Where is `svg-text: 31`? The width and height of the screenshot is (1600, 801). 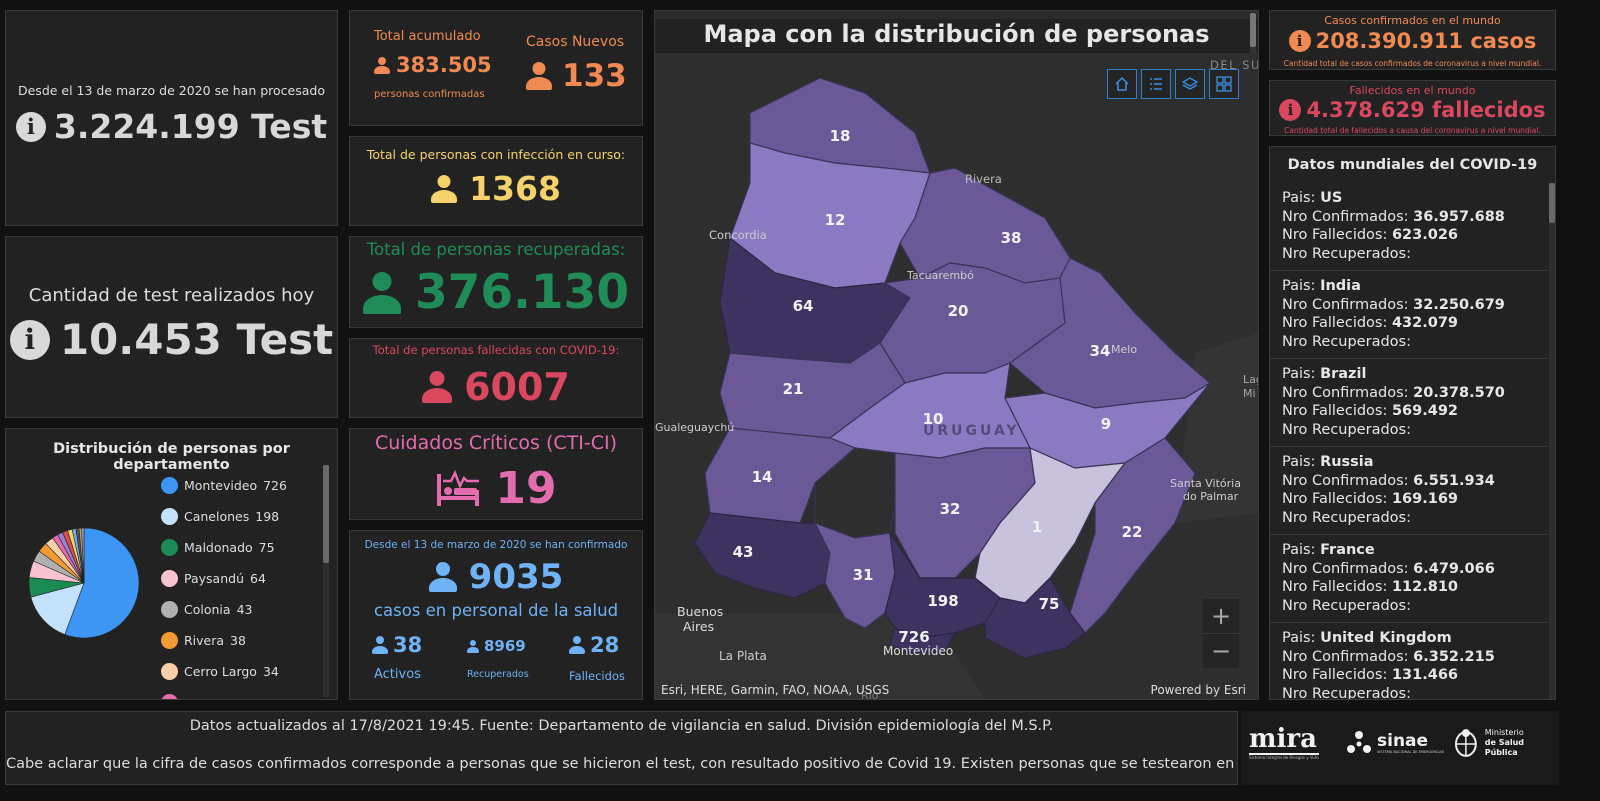
svg-text: 31 is located at coordinates (863, 575).